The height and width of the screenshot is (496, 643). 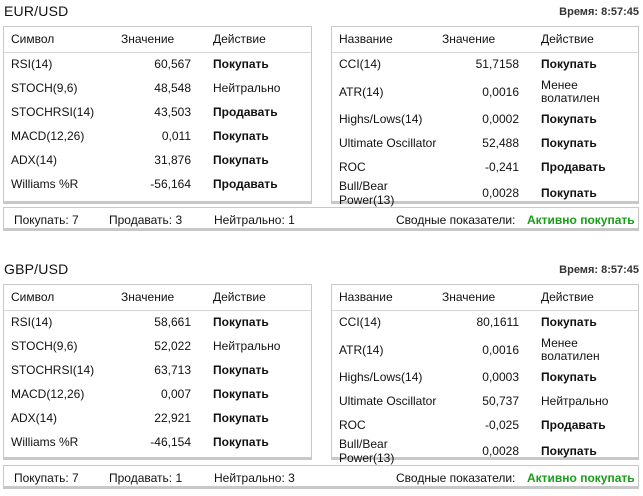 I want to click on indicator-value: 43,503, so click(x=172, y=112).